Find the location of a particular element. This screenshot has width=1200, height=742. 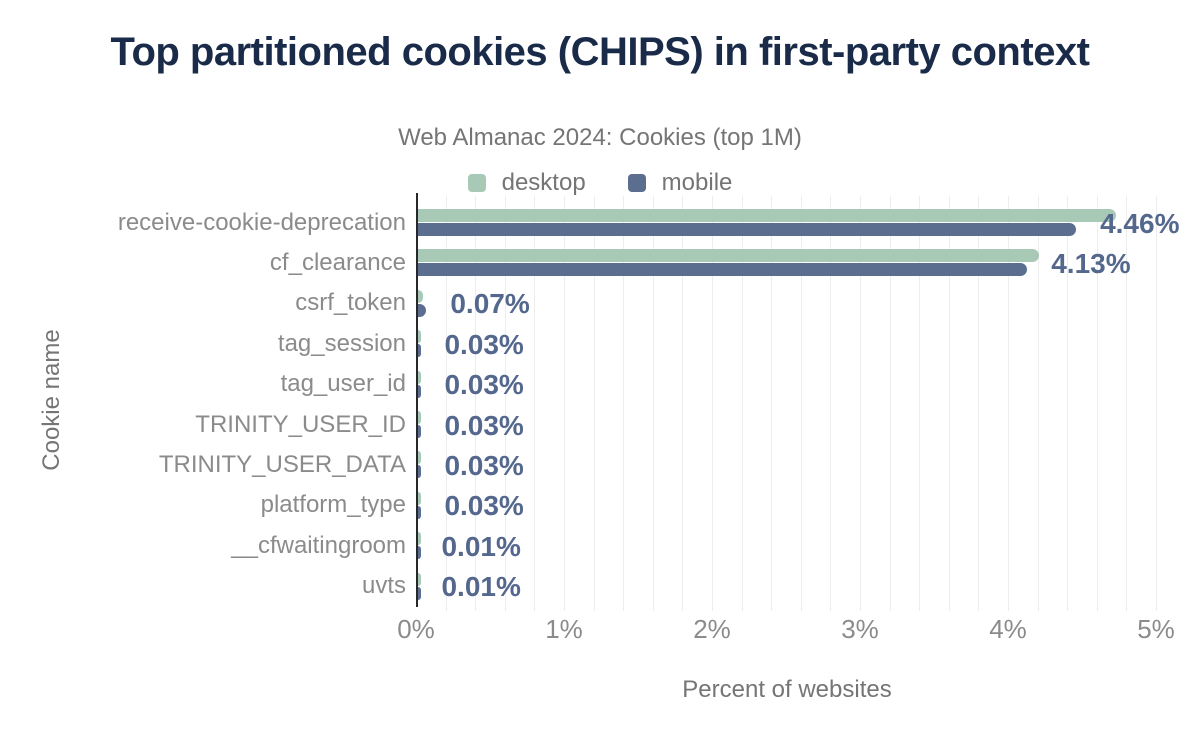

x-tick-label: 1% is located at coordinates (564, 629).